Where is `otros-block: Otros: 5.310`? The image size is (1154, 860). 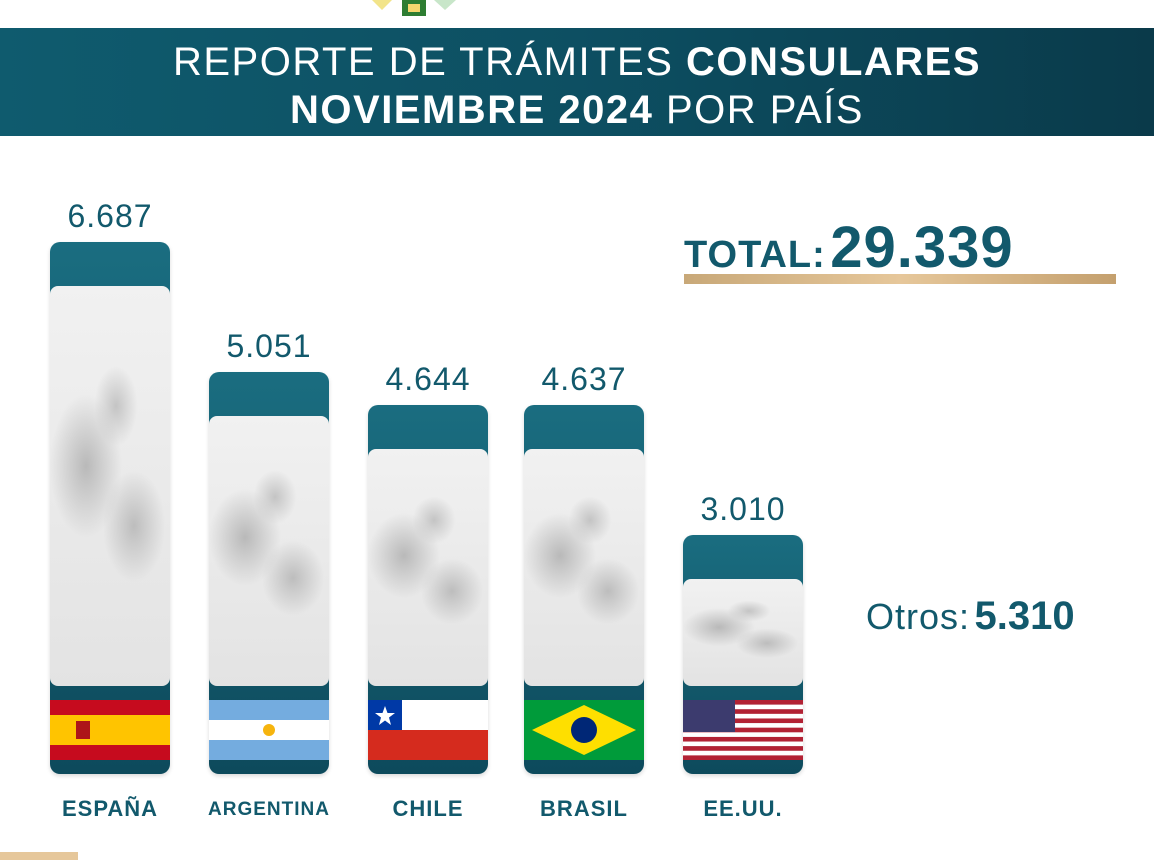
otros-block: Otros: 5.310 is located at coordinates (970, 616).